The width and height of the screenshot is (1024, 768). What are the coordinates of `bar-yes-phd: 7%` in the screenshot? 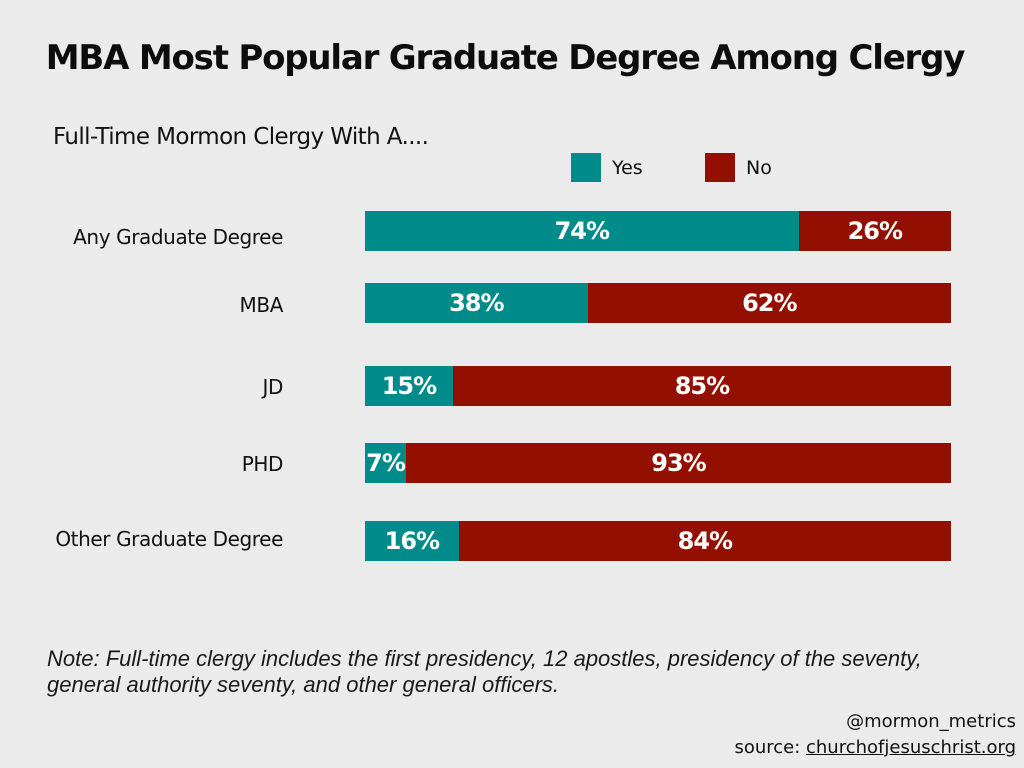 It's located at (386, 463).